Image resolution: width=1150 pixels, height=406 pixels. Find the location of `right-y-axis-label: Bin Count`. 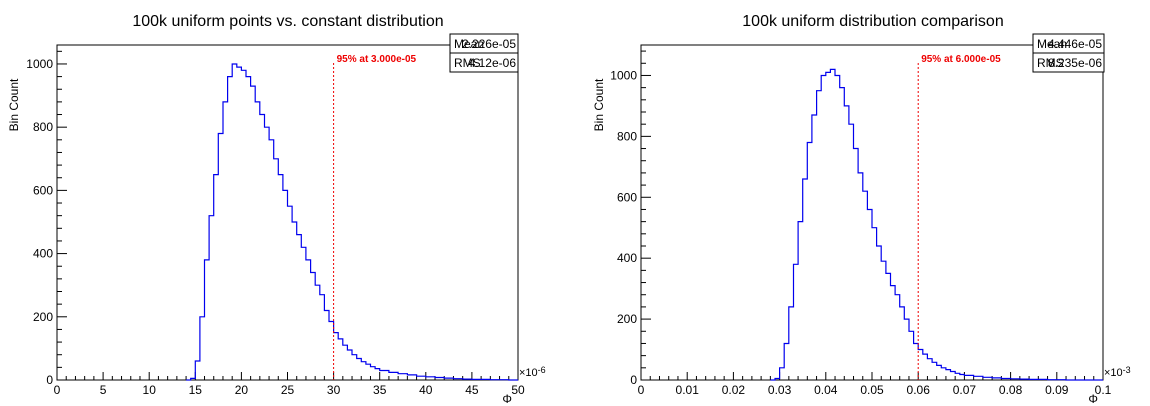

right-y-axis-label: Bin Count is located at coordinates (599, 104).